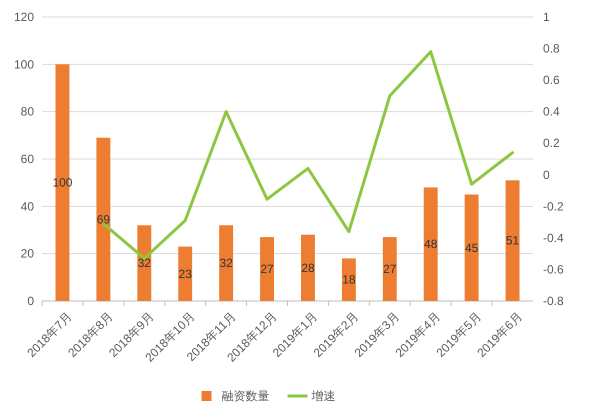 The width and height of the screenshot is (589, 414). I want to click on data-label: 23, so click(185, 273).